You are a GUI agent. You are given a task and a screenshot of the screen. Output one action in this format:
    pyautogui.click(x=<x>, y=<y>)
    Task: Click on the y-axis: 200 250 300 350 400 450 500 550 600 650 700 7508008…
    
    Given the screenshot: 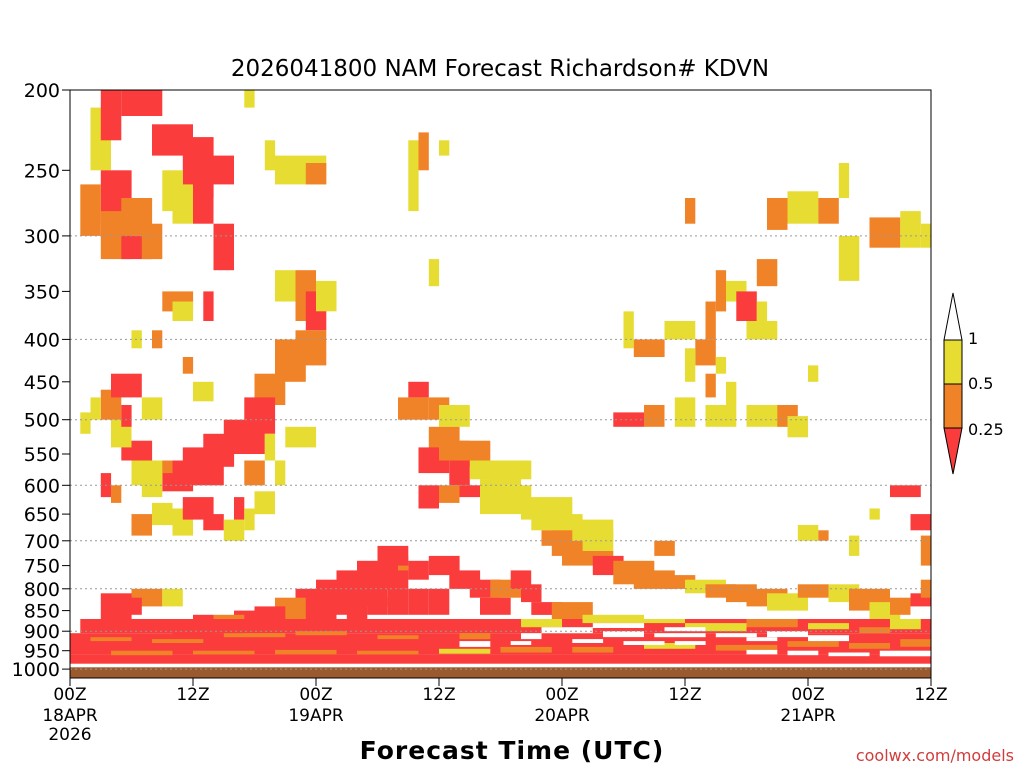 What is the action you would take?
    pyautogui.click(x=41, y=380)
    